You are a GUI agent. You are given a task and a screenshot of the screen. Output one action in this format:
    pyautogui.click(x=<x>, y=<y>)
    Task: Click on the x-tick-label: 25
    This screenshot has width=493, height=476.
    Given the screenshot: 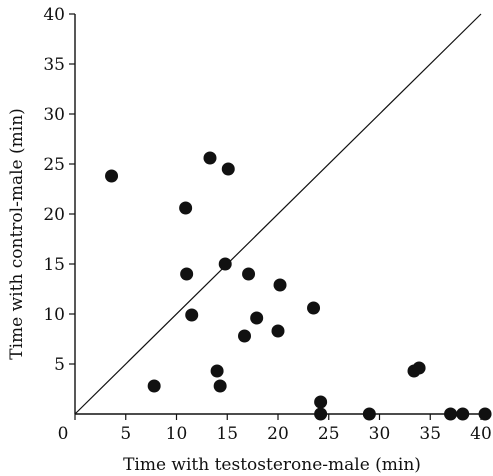 What is the action you would take?
    pyautogui.click(x=329, y=434)
    